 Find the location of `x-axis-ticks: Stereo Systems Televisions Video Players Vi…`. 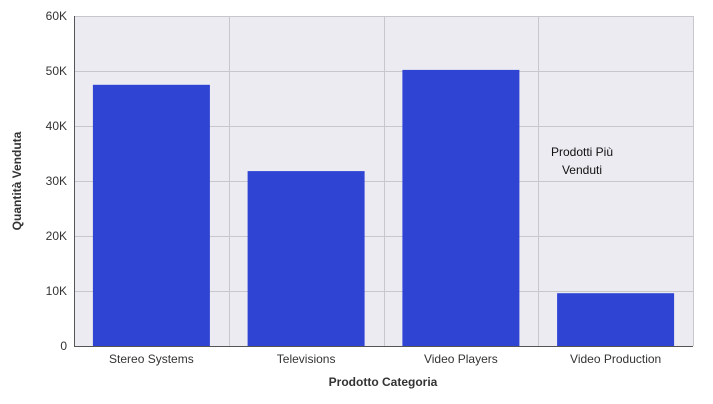

x-axis-ticks: Stereo Systems Televisions Video Players Vi… is located at coordinates (385, 359).